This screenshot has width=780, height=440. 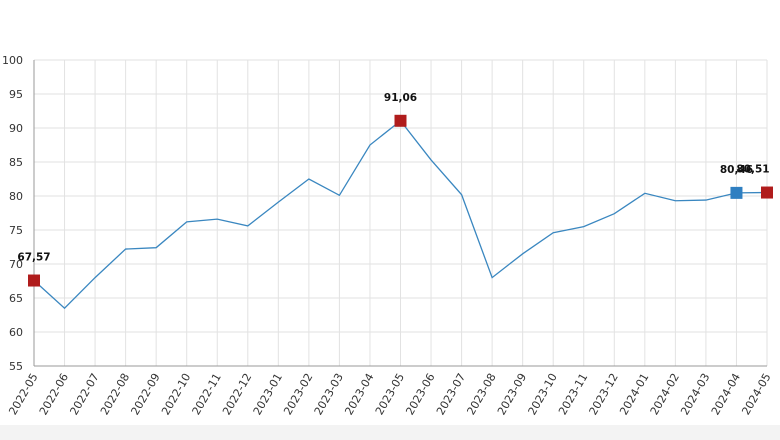 I want to click on x-tick-label: 2023-08, so click(x=481, y=394).